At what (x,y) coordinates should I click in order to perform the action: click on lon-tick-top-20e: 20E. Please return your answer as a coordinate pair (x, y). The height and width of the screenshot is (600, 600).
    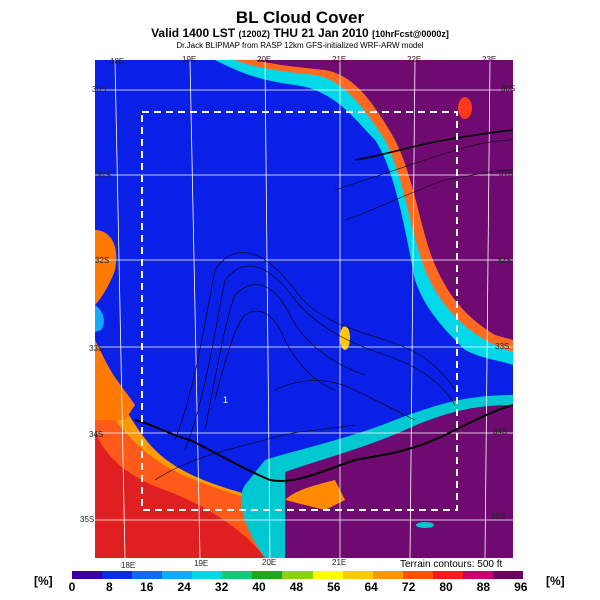
    Looking at the image, I should click on (264, 59).